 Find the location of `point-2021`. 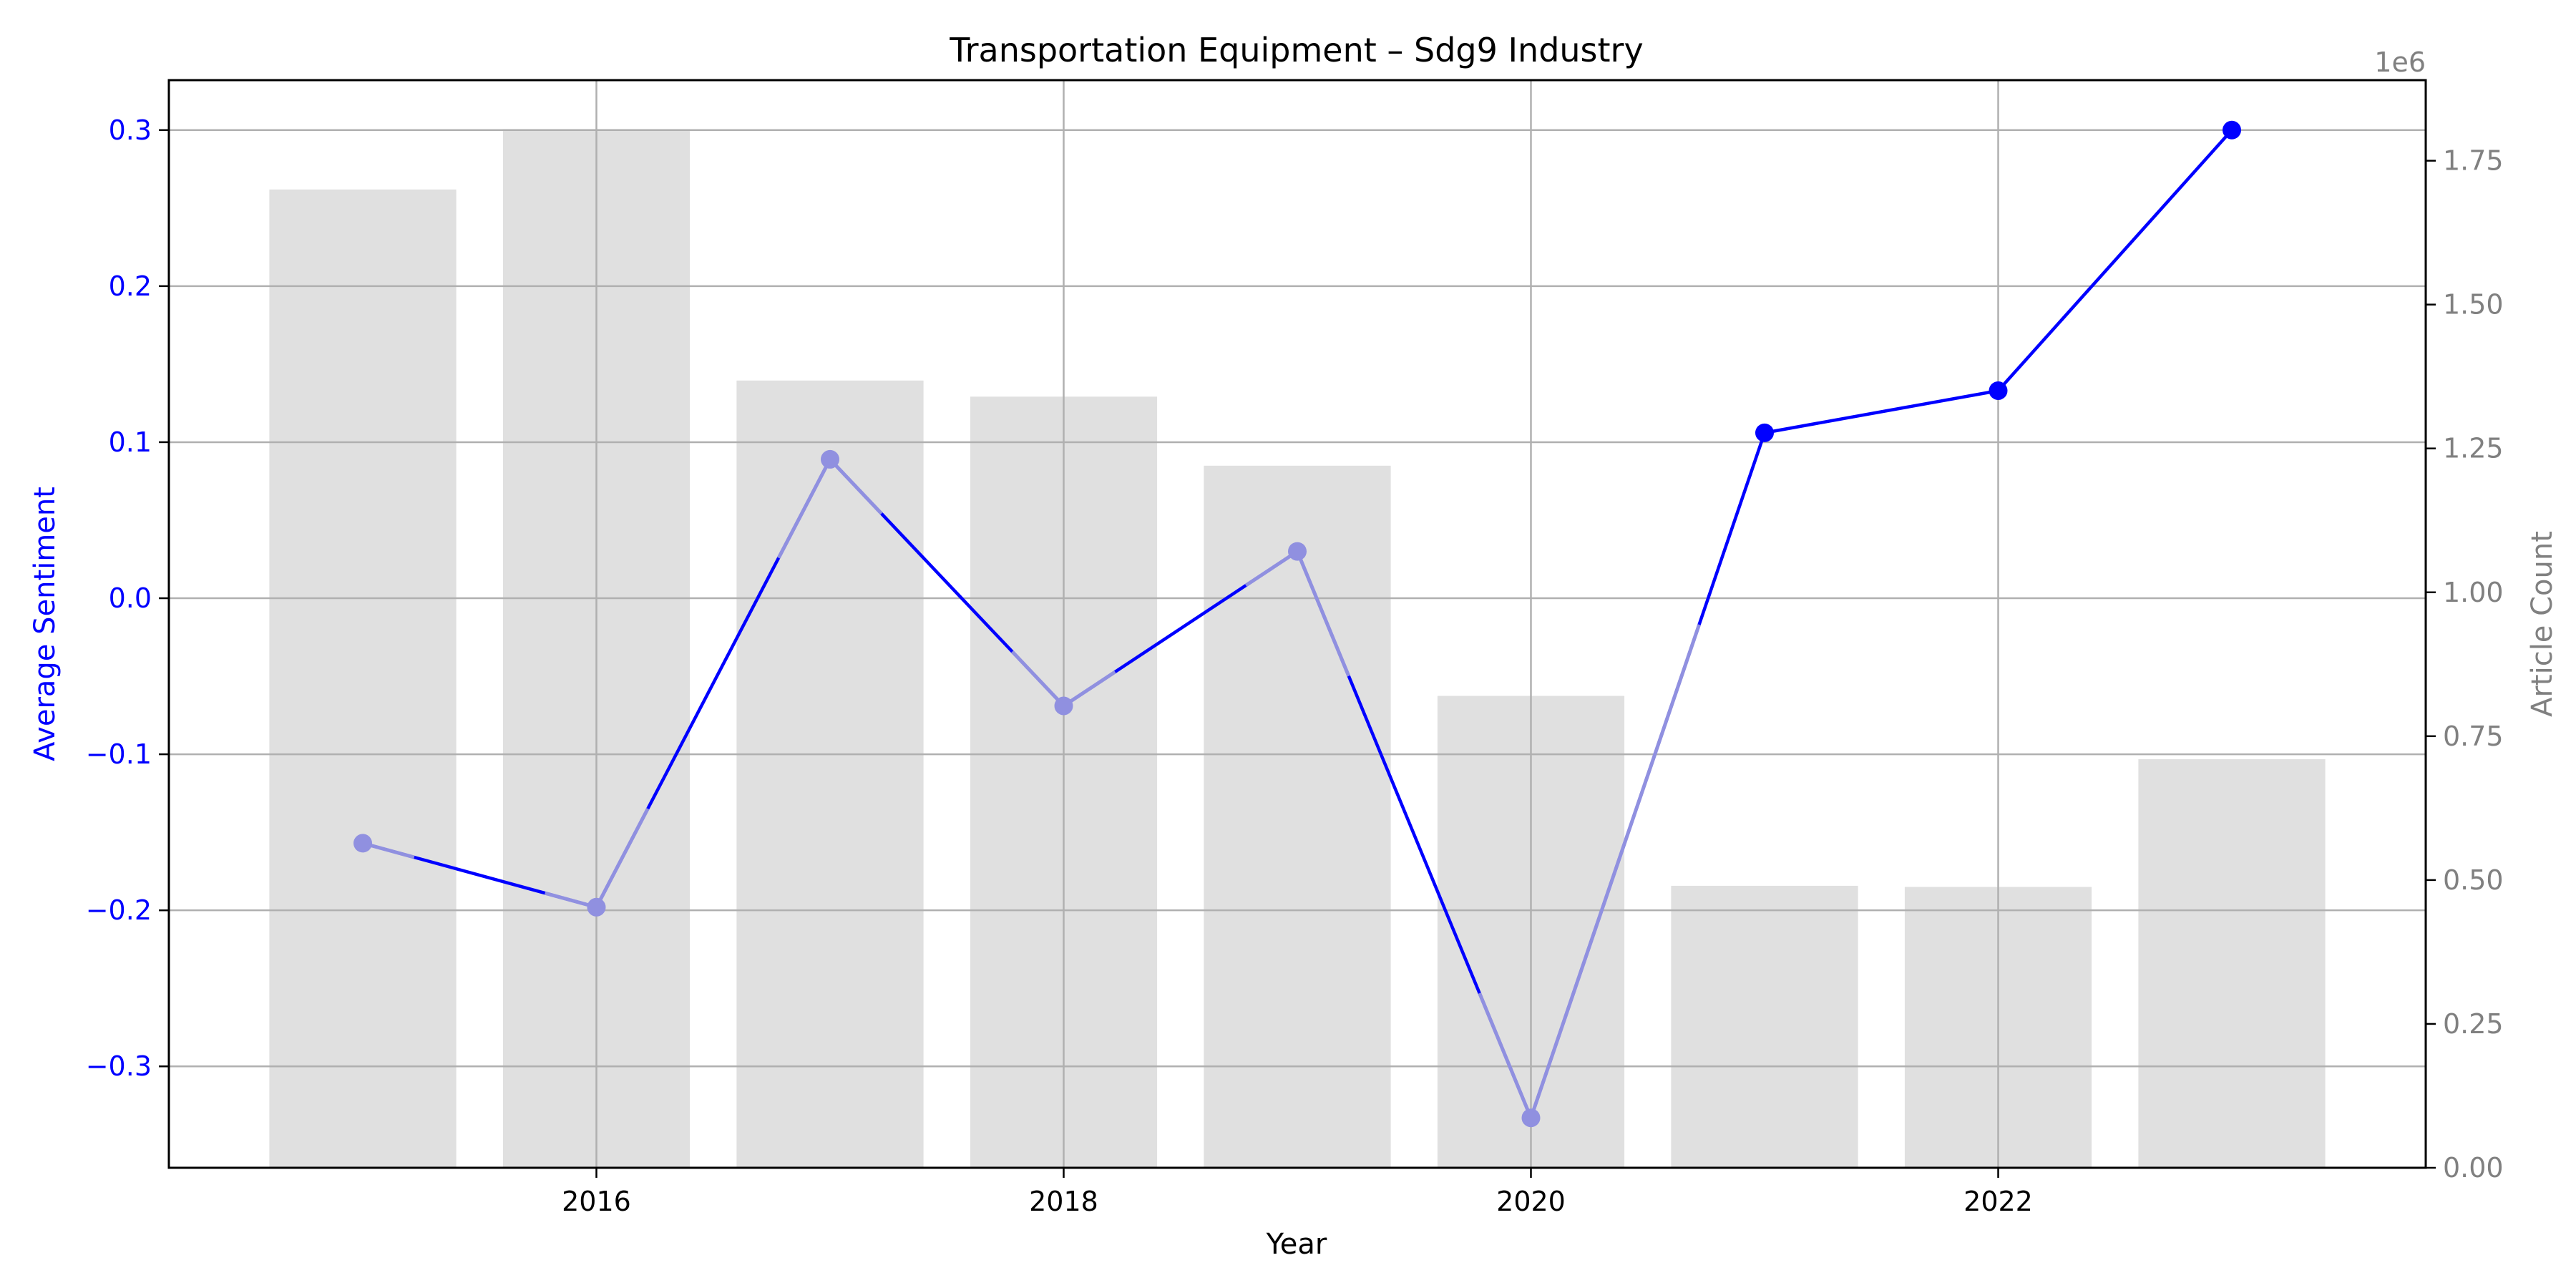

point-2021 is located at coordinates (1765, 432).